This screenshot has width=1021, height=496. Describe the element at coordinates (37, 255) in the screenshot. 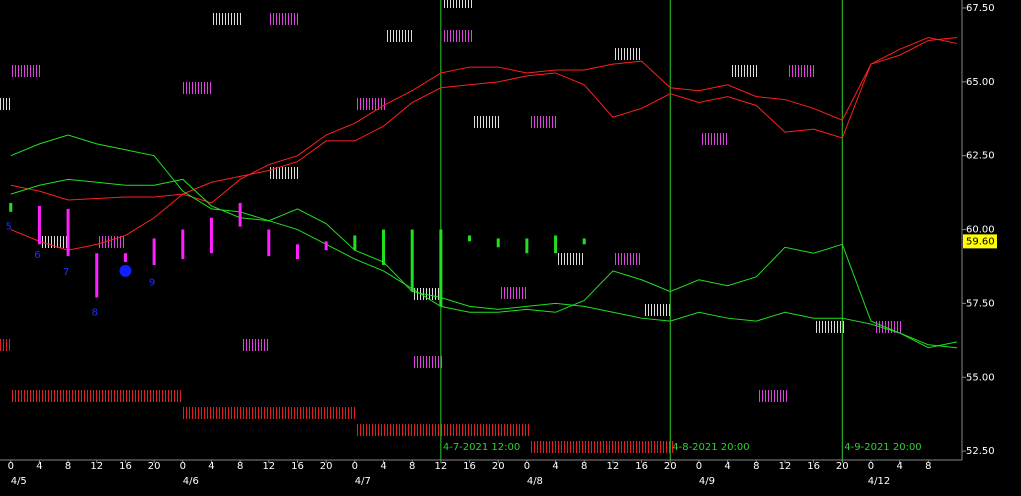

I see `marker-label: 6` at that location.